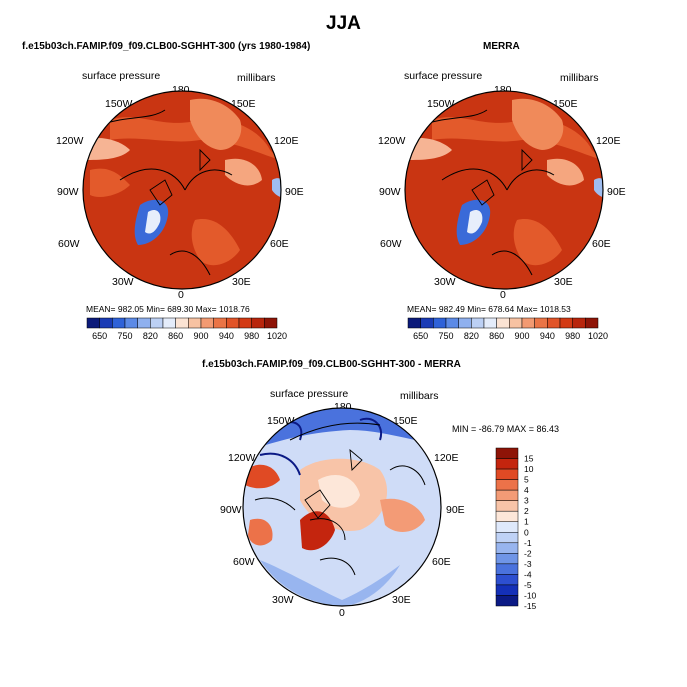 The height and width of the screenshot is (687, 687). Describe the element at coordinates (526, 532) in the screenshot. I see `colorbar-tick-label: 0` at that location.